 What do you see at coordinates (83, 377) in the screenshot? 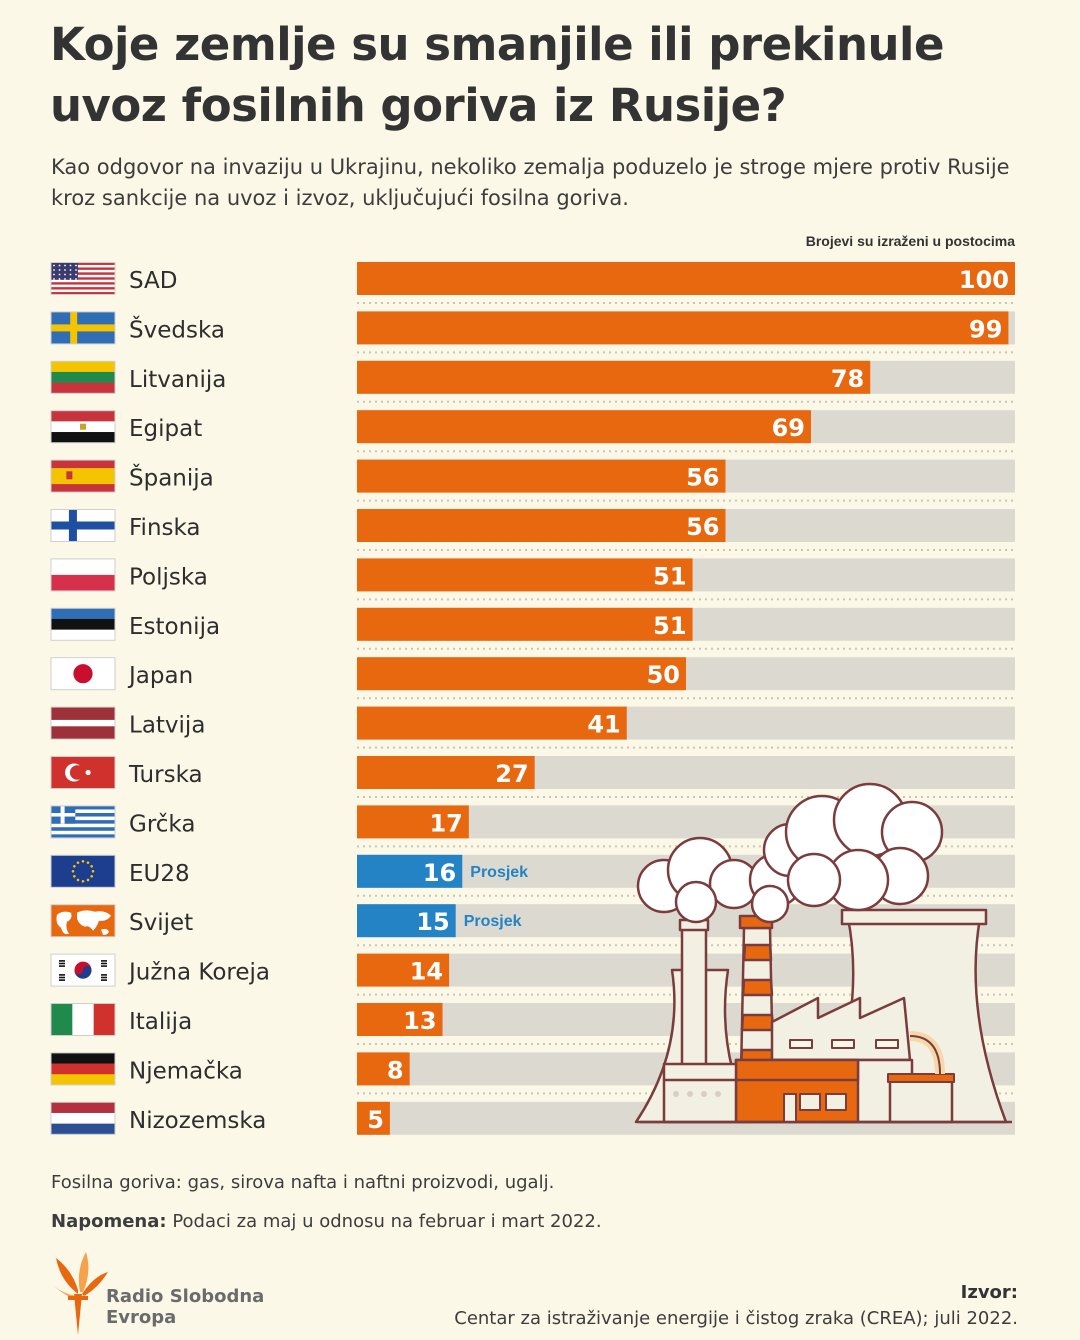
I see `lithuania-flag` at bounding box center [83, 377].